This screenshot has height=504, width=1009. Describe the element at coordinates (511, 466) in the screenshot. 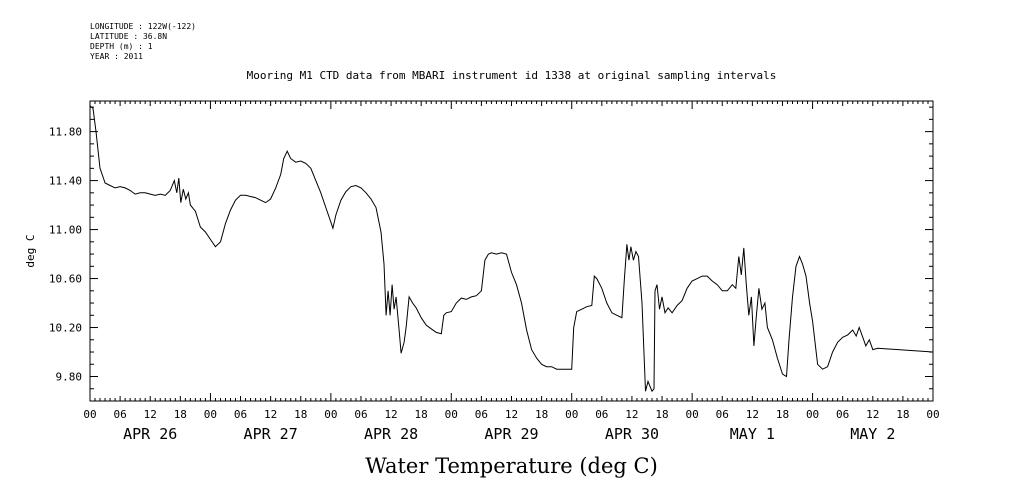

I see `x-axis-title: Water Temperature (deg C)` at that location.